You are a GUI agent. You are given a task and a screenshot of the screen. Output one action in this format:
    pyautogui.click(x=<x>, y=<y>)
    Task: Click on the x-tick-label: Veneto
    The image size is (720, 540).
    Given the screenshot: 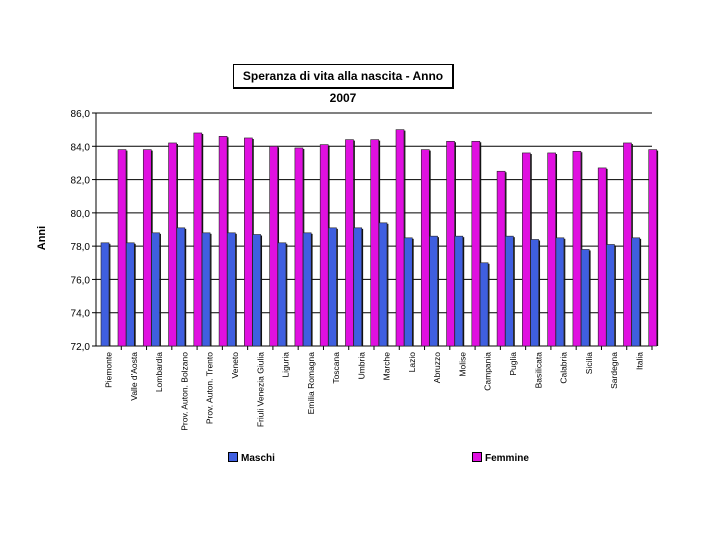 What is the action you would take?
    pyautogui.click(x=235, y=365)
    